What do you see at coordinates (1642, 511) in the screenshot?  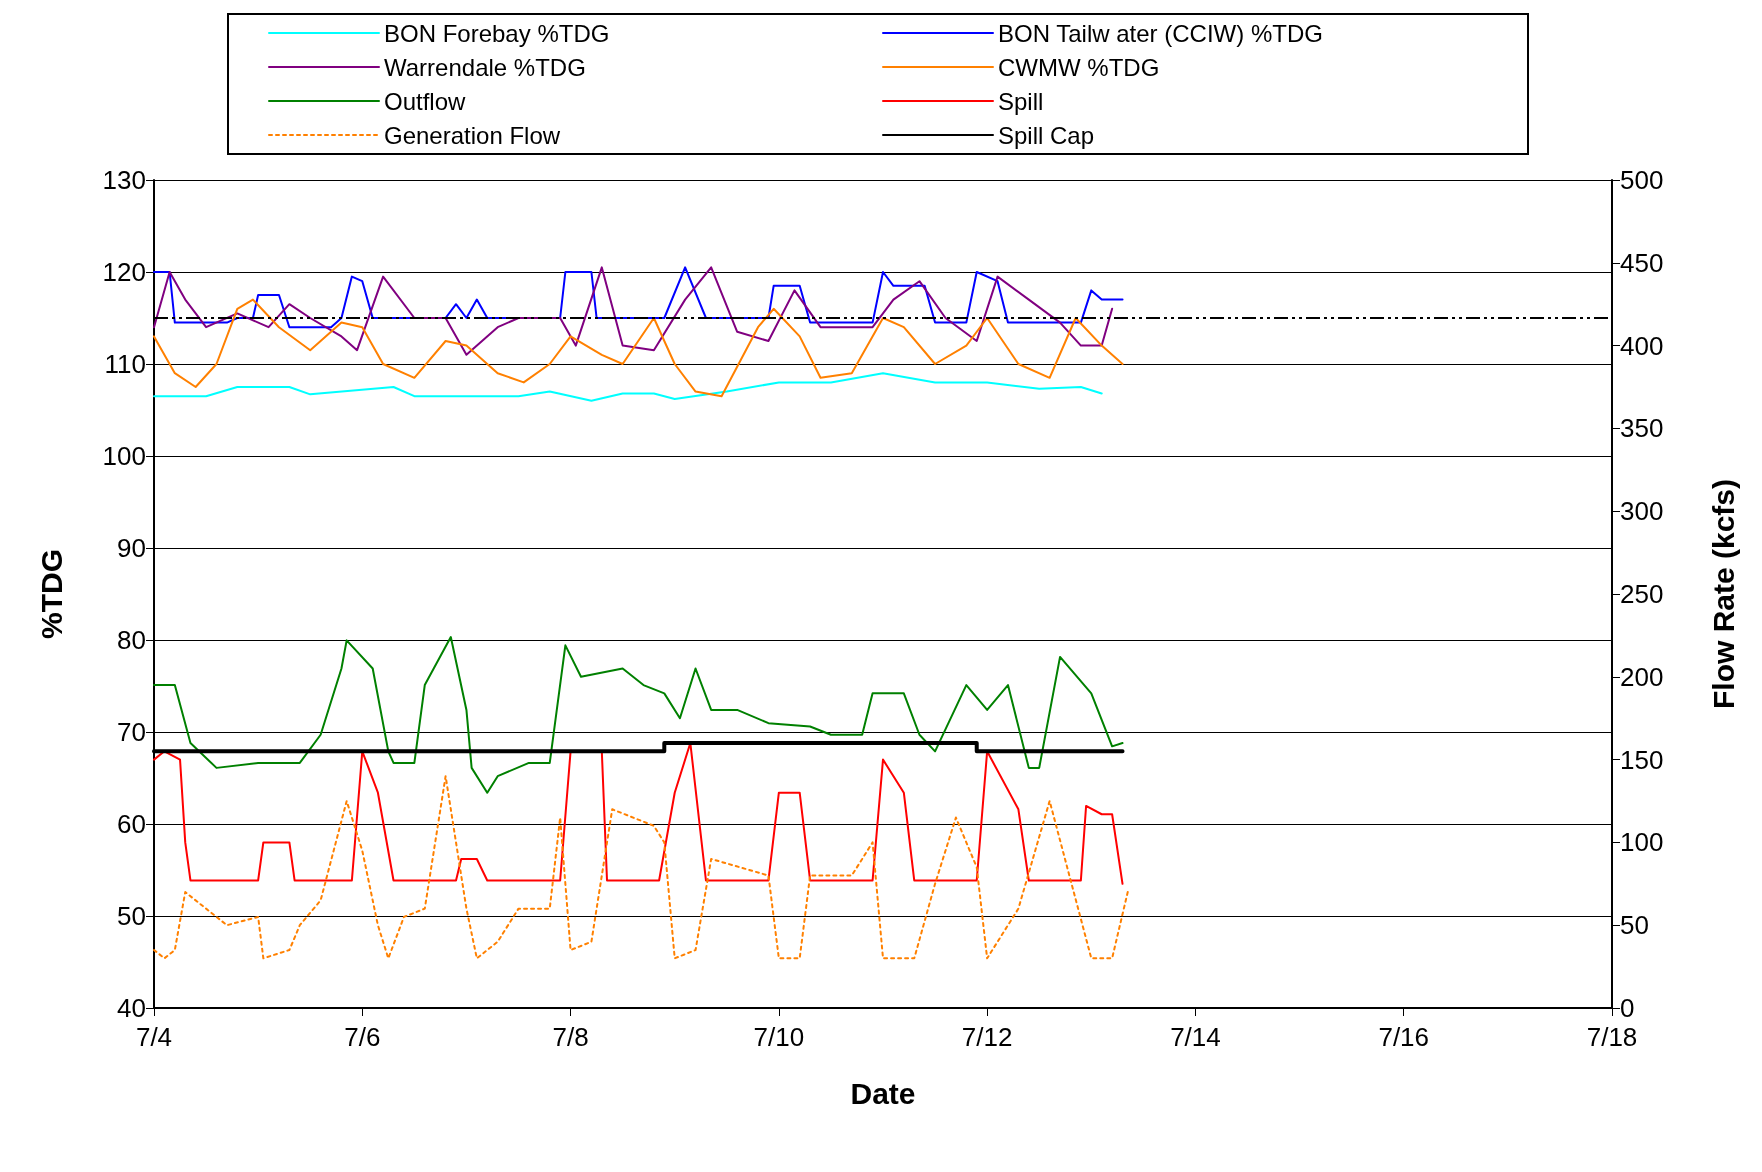 I see `y2-tick-label: 300` at bounding box center [1642, 511].